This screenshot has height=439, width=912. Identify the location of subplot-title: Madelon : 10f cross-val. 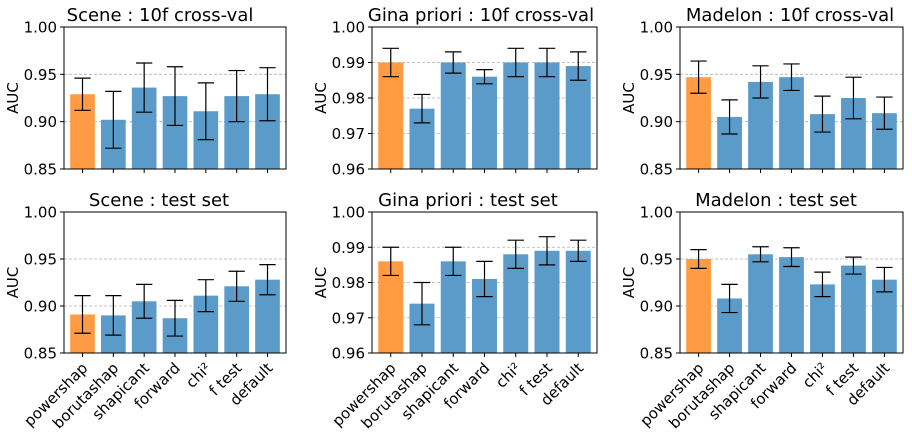
(790, 15).